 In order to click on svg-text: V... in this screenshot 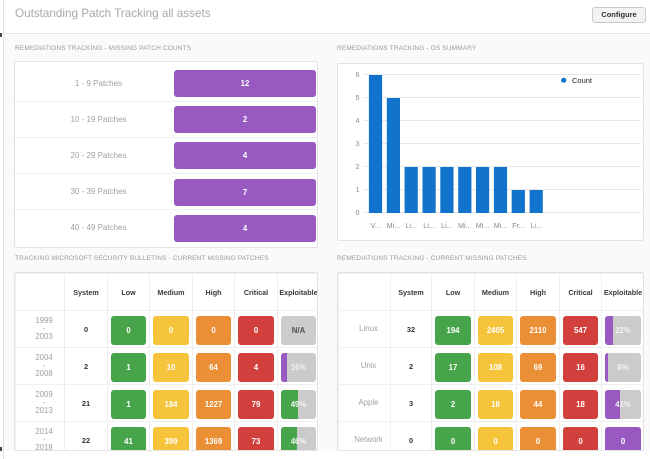, I will do `click(375, 225)`.